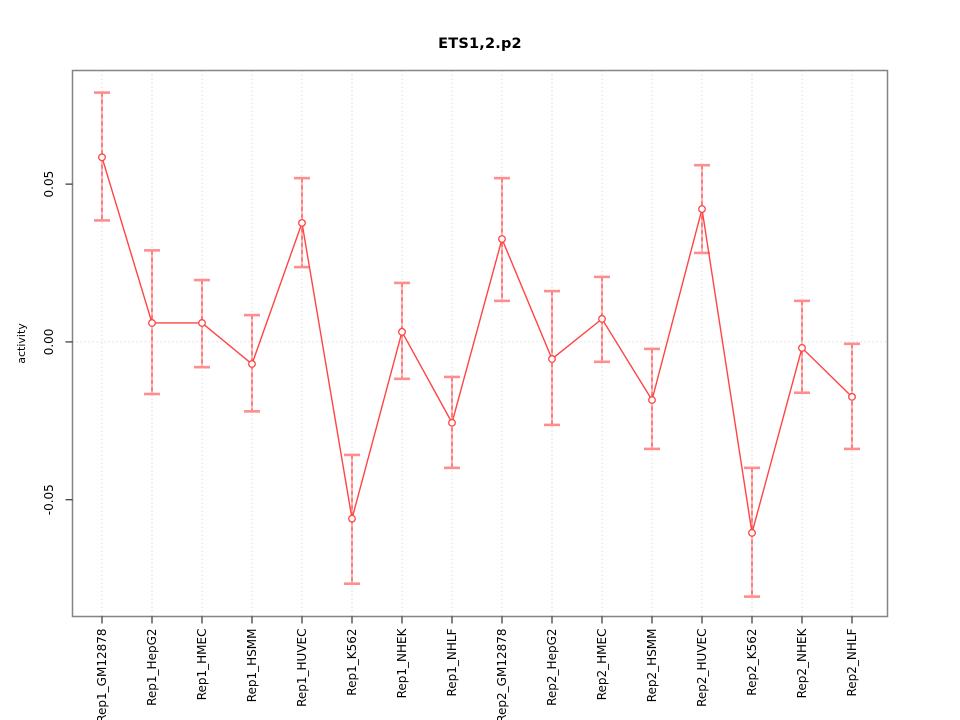 The height and width of the screenshot is (720, 960). Describe the element at coordinates (802, 662) in the screenshot. I see `x-tick-label: Rep2_NHEK` at that location.